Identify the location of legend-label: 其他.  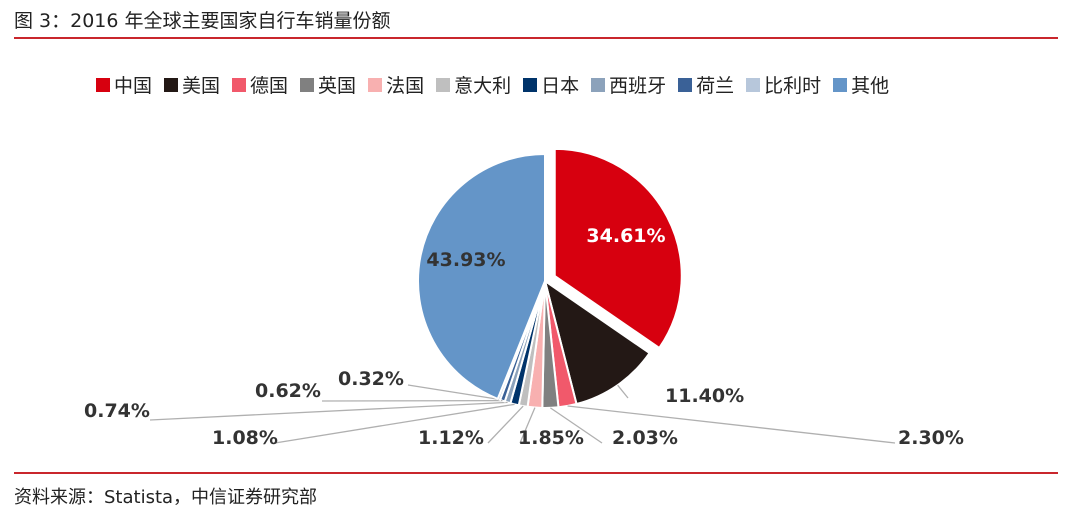
(870, 86).